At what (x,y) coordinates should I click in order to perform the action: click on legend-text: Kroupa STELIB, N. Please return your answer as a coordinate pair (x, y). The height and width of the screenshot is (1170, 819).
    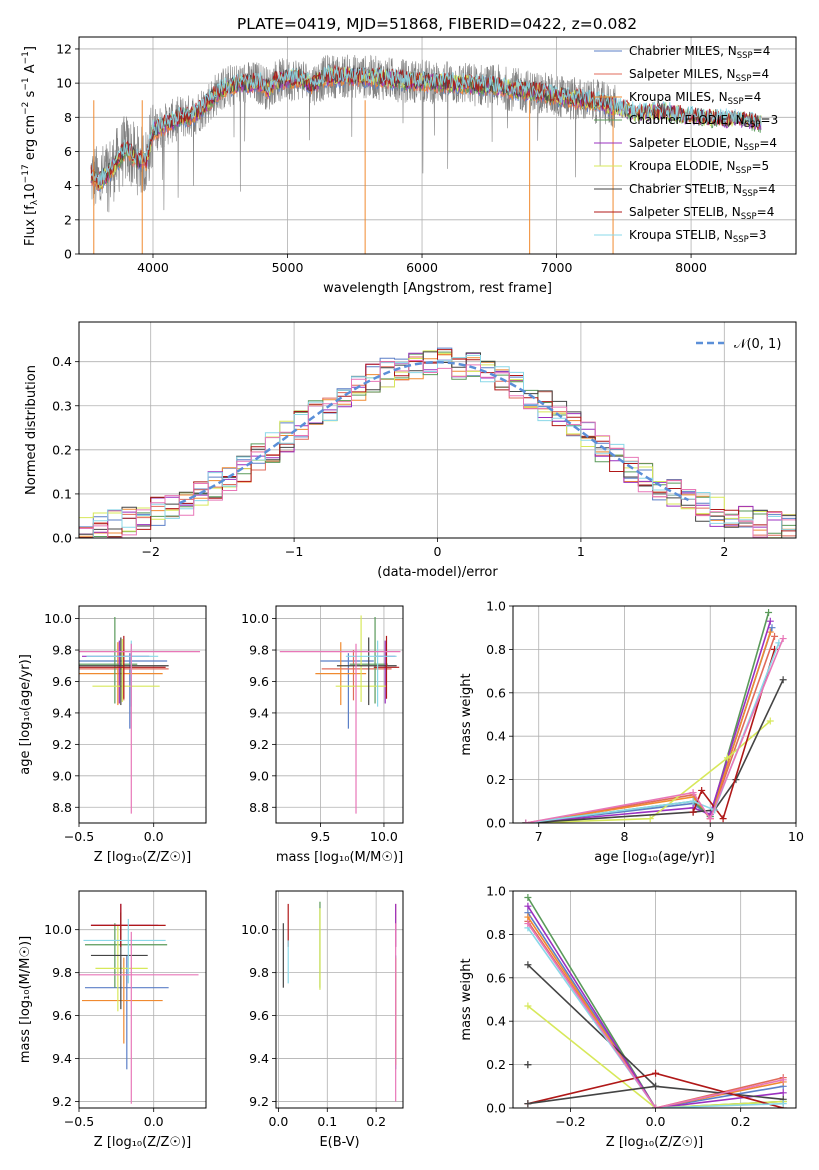
    Looking at the image, I should click on (681, 235).